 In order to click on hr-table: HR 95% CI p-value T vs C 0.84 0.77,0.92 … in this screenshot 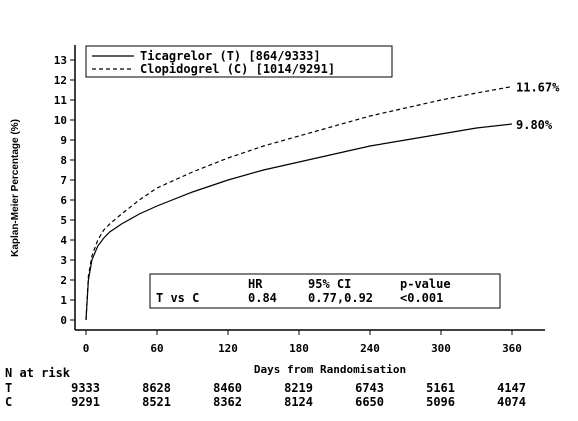, I will do `click(325, 291)`.